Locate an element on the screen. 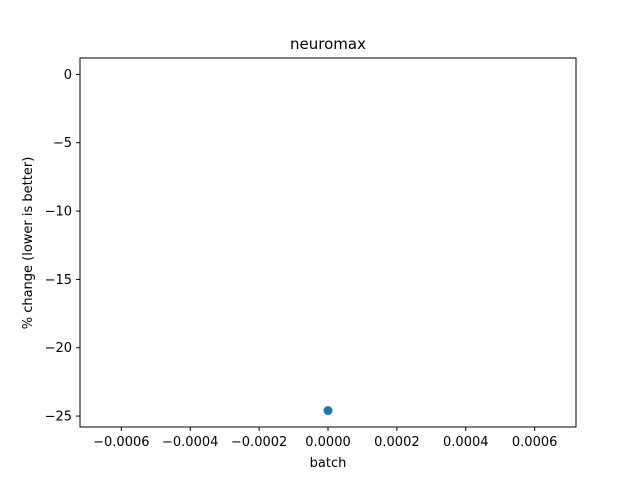 Image resolution: width=640 pixels, height=480 pixels. y-tick-label: −5 is located at coordinates (62, 143).